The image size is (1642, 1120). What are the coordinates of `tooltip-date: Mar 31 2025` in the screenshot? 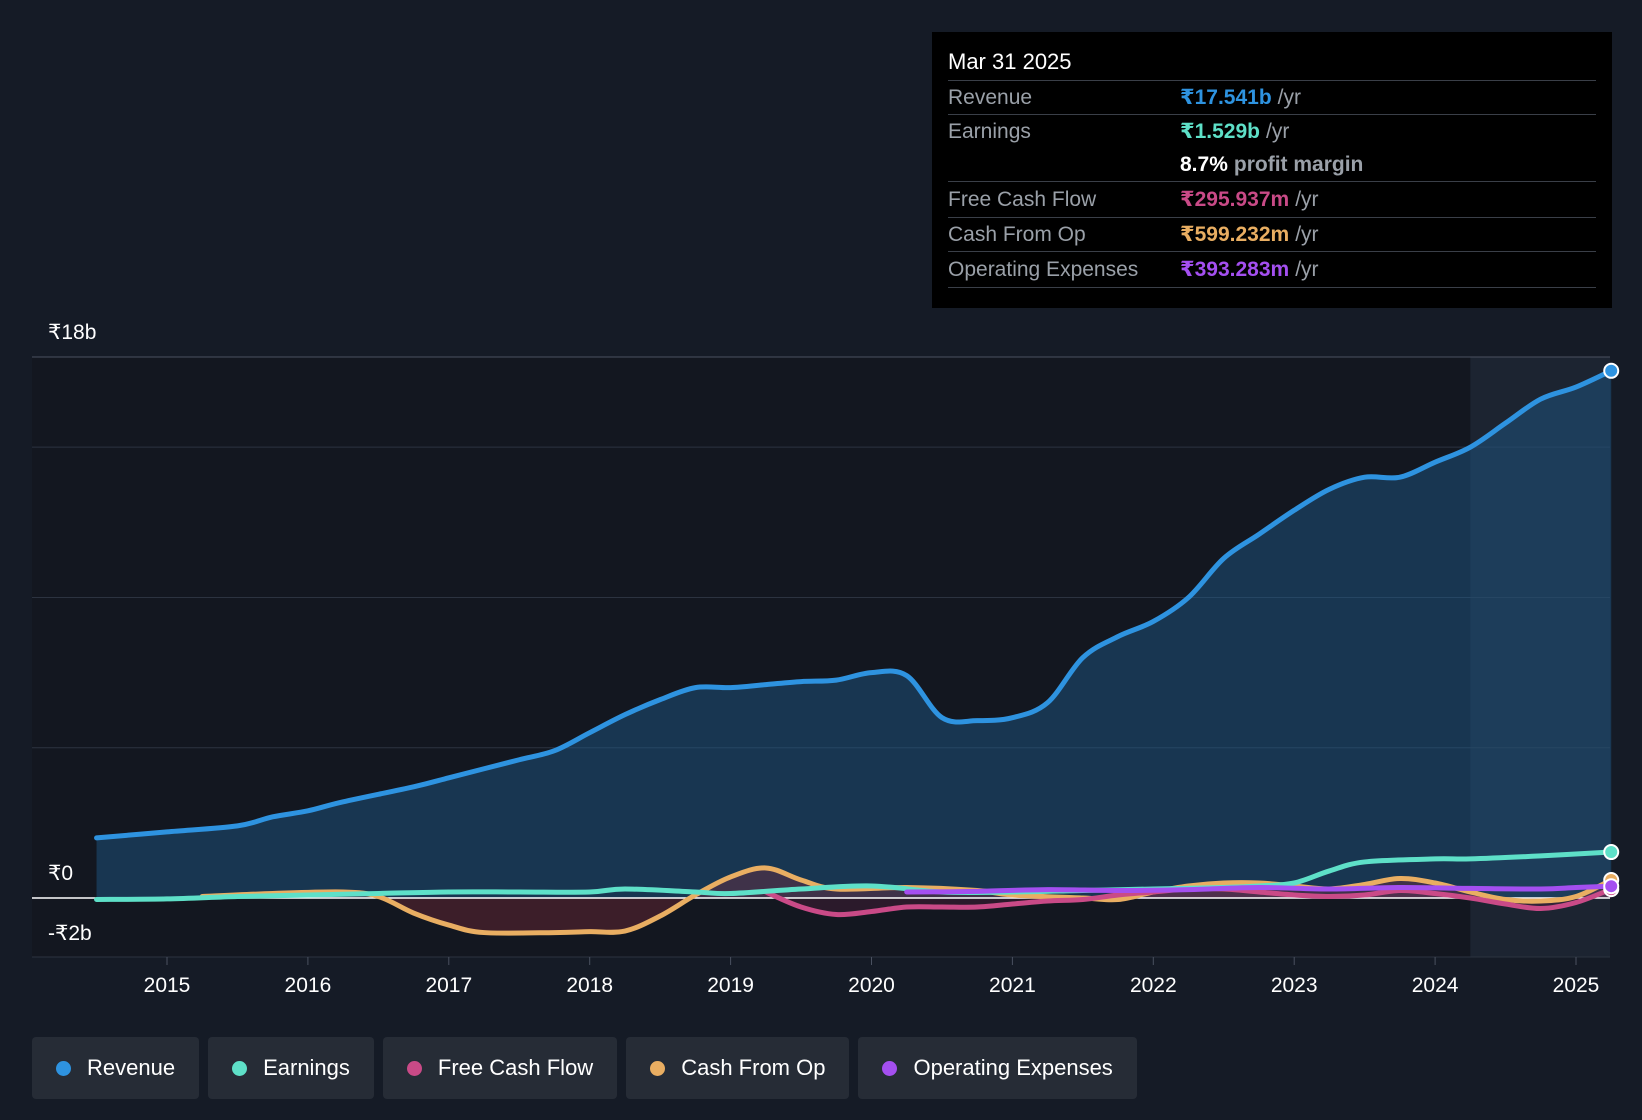 It's located at (1272, 62).